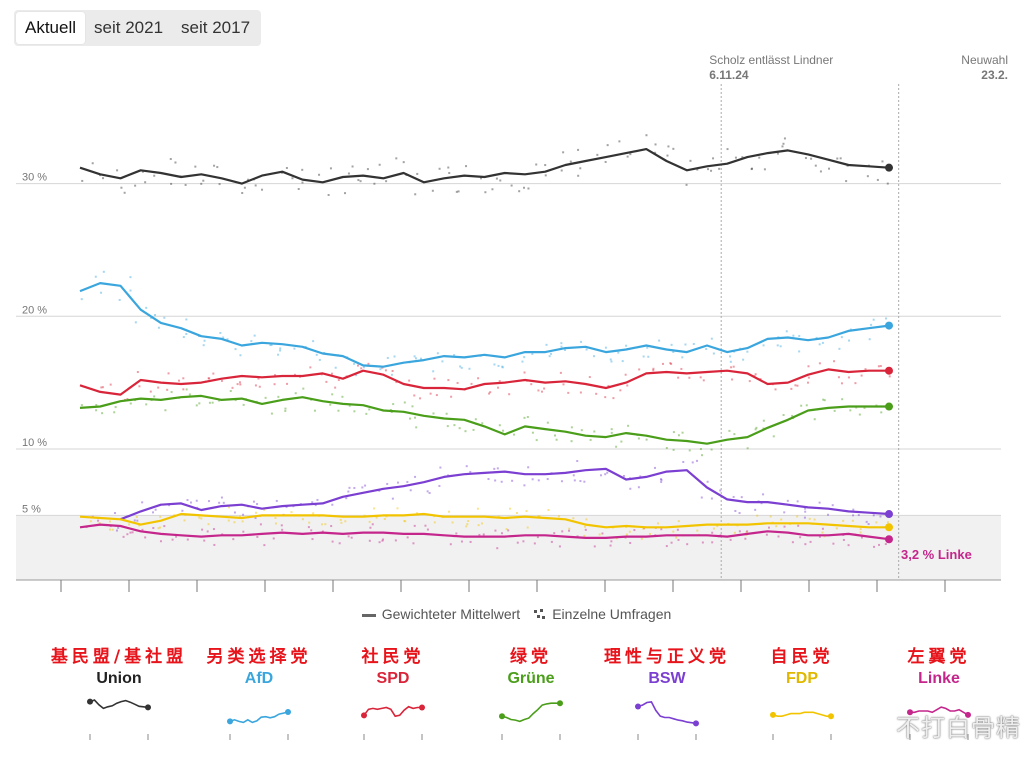  Describe the element at coordinates (802, 665) in the screenshot. I see `party-fdp: 自民党 FDP` at that location.